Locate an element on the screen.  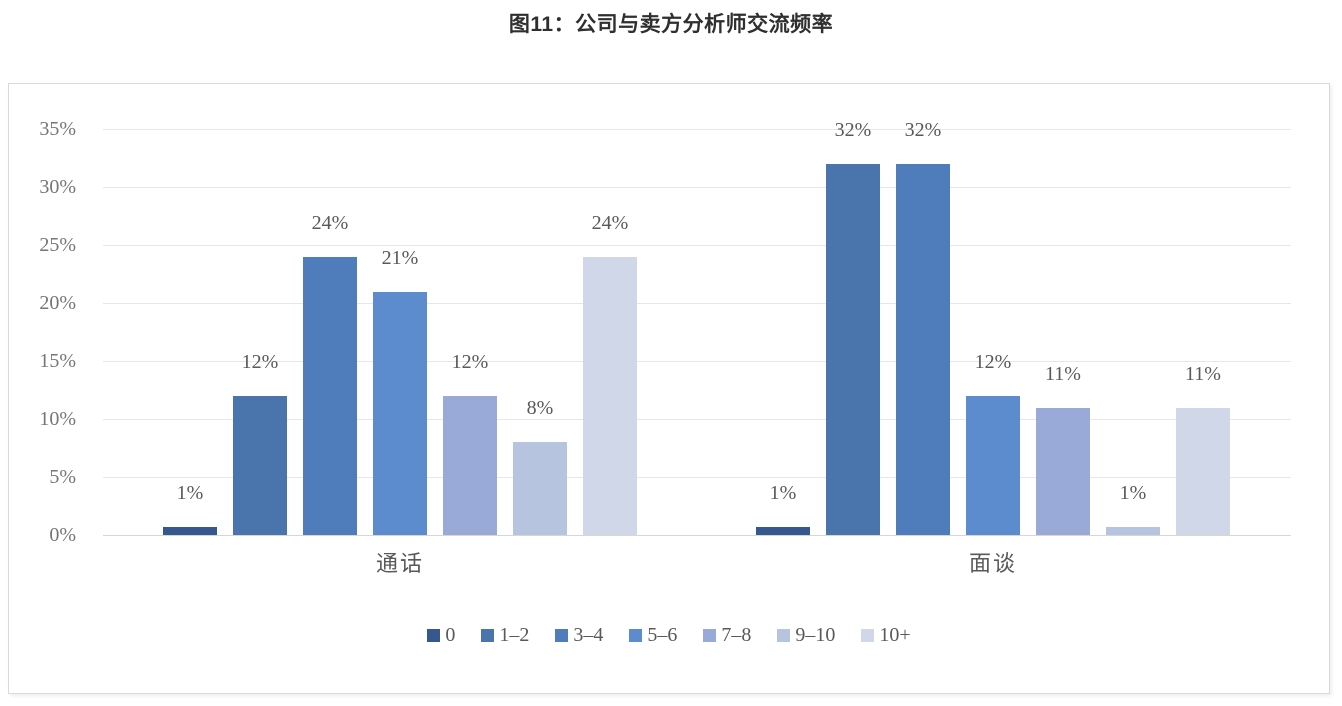
x-axis-baseline is located at coordinates (697, 535).